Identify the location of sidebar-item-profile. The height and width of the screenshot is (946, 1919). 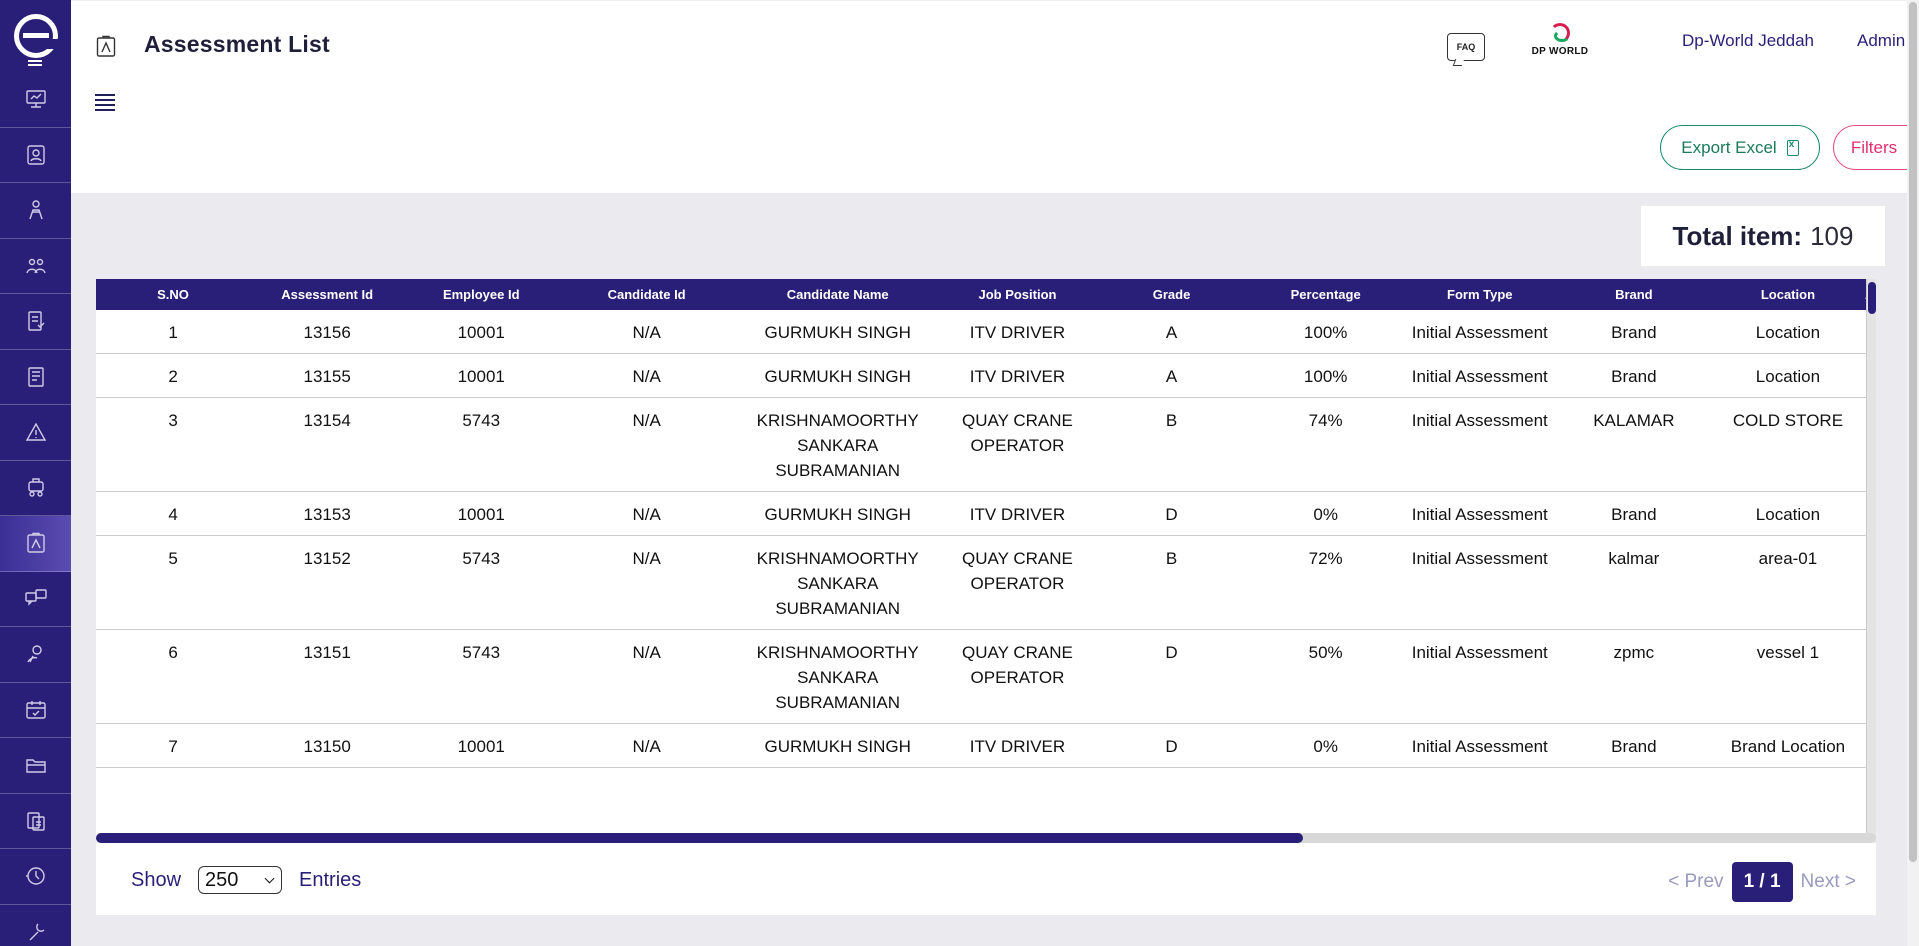
(35, 155).